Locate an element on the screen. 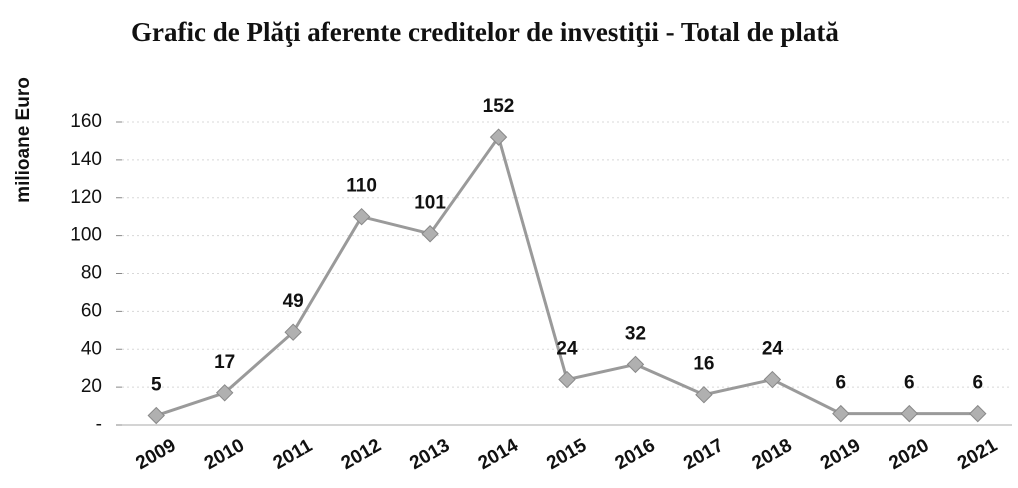  data-label: 101 is located at coordinates (430, 203).